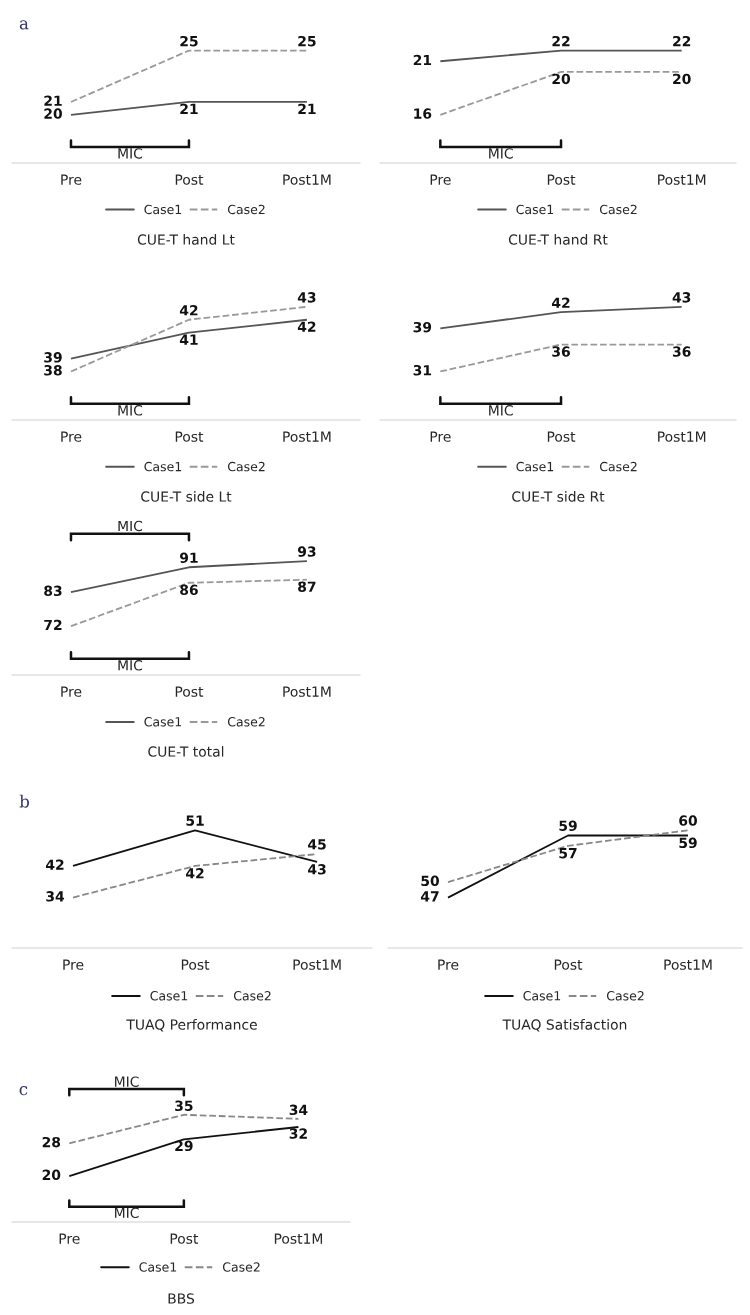 Image resolution: width=750 pixels, height=1315 pixels. What do you see at coordinates (688, 820) in the screenshot?
I see `data-label: 60` at bounding box center [688, 820].